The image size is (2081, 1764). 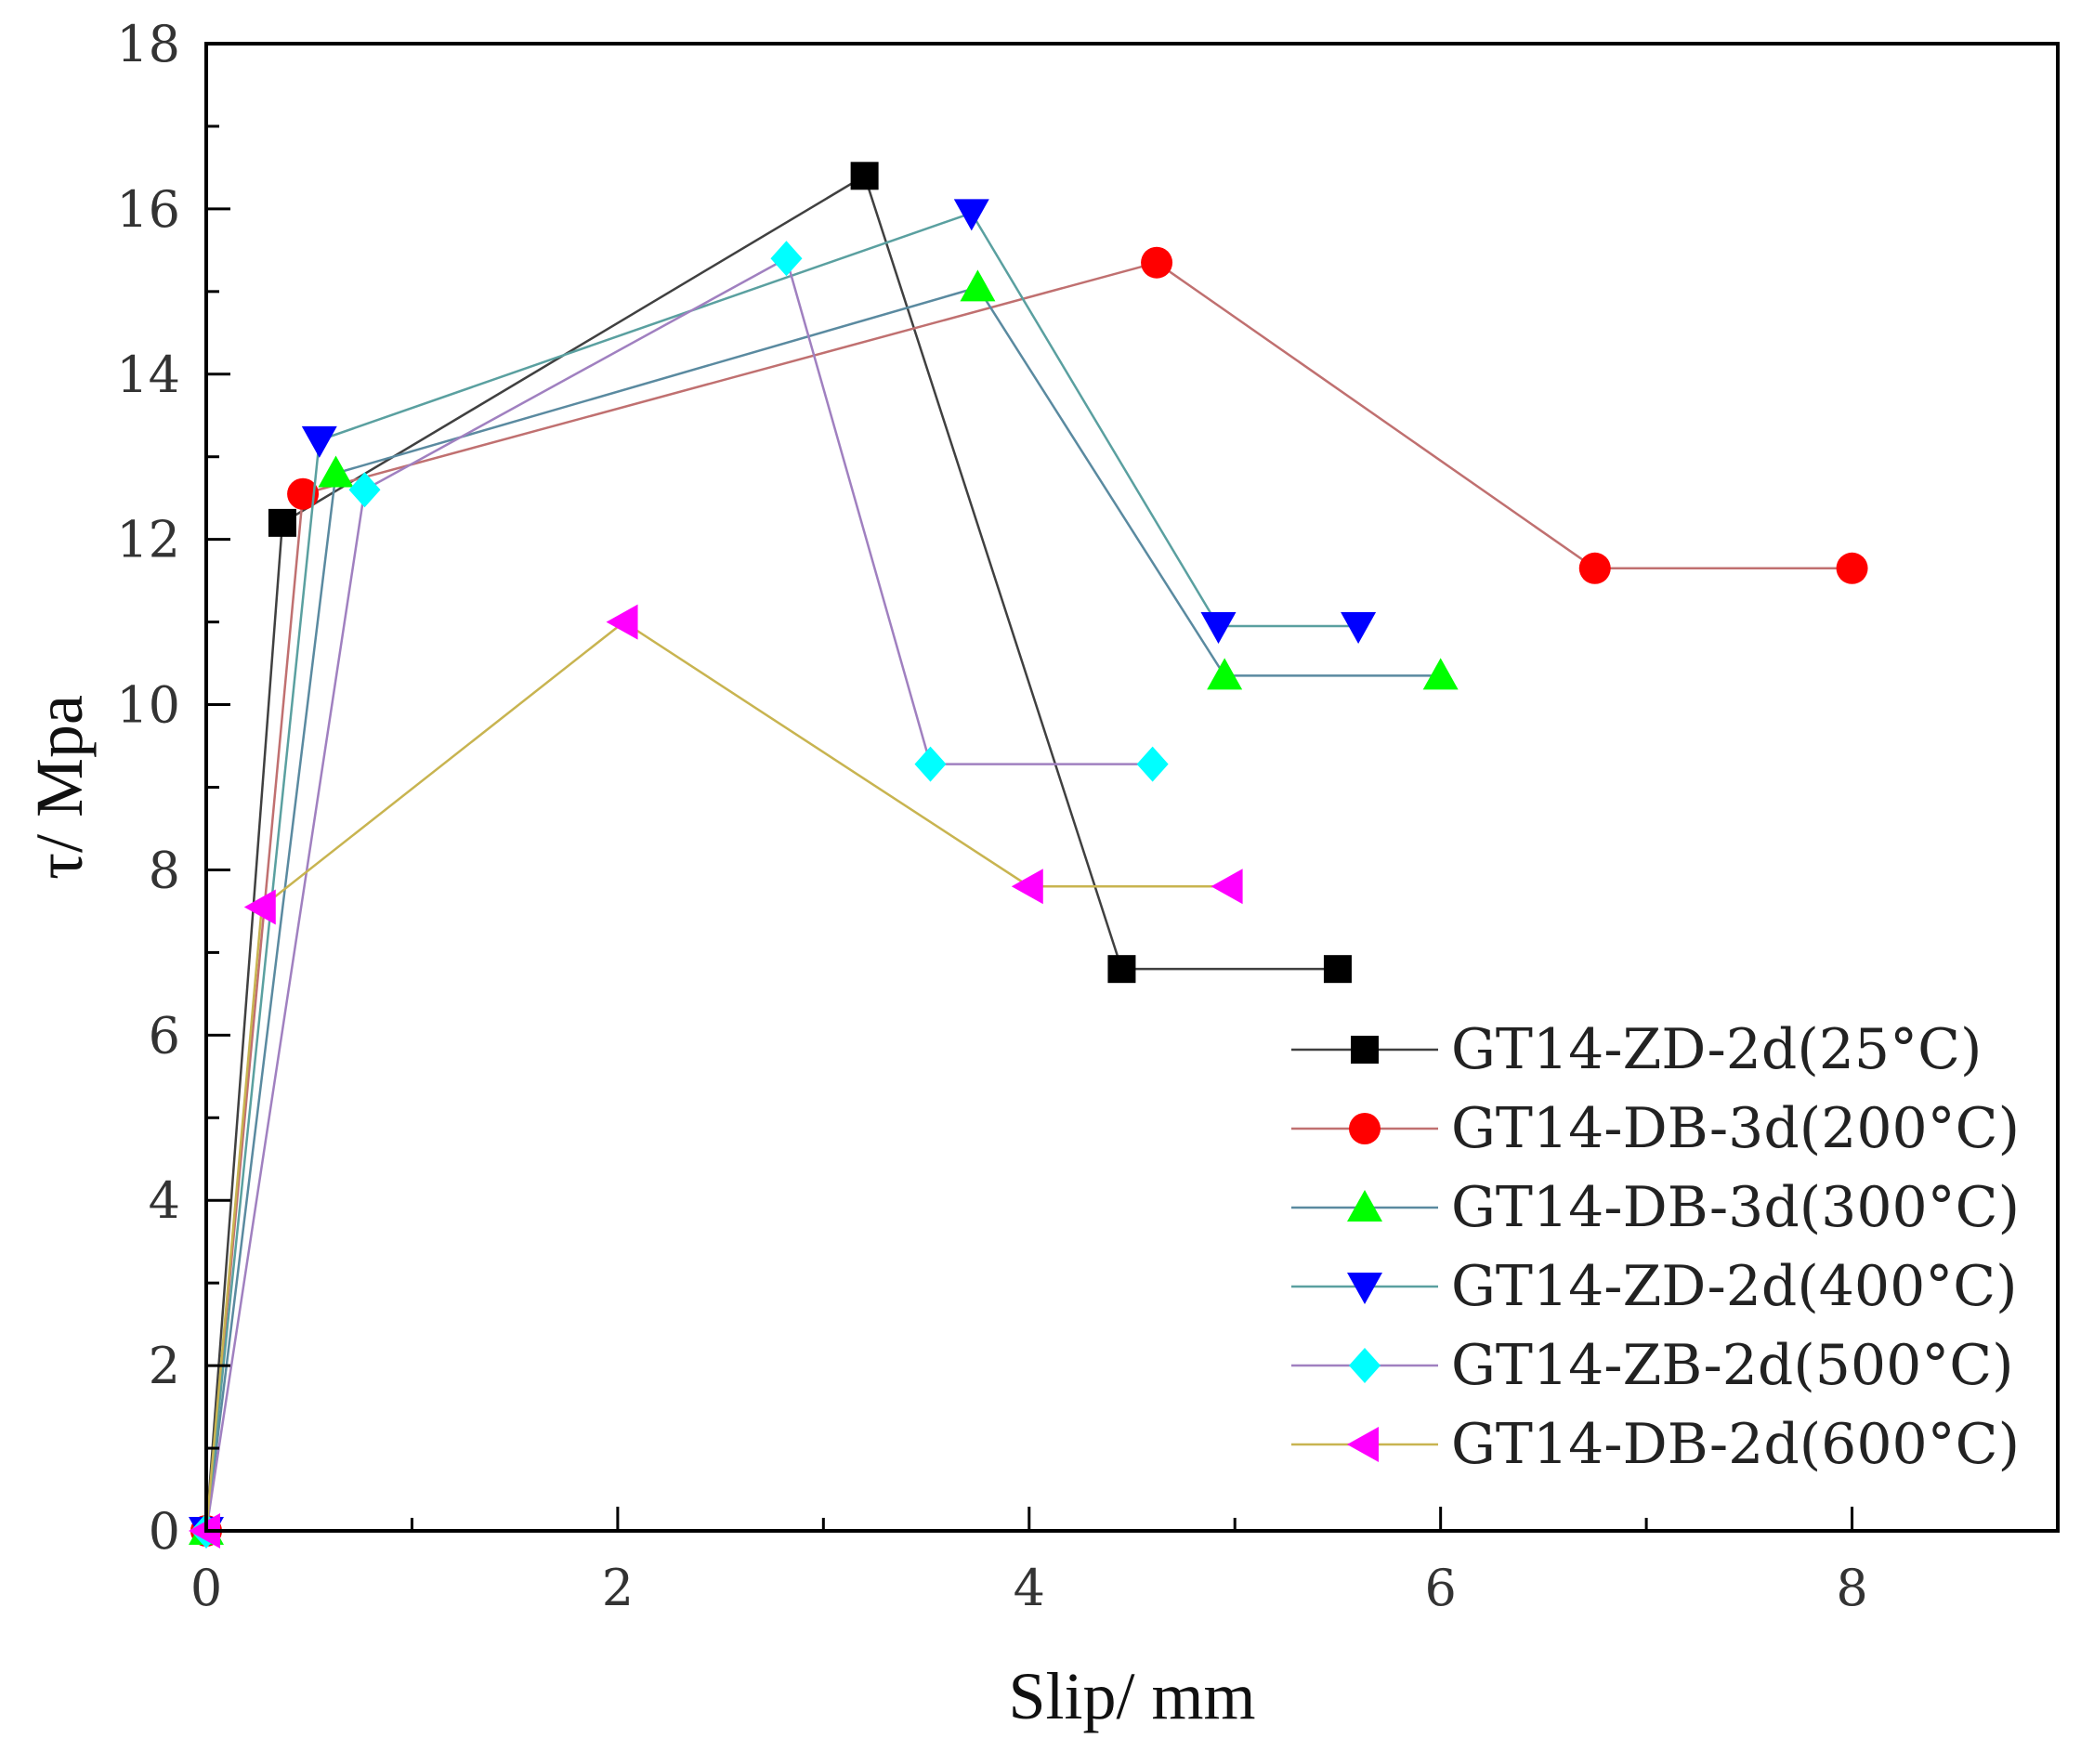 I want to click on y-tick-label: 4, so click(x=164, y=1200).